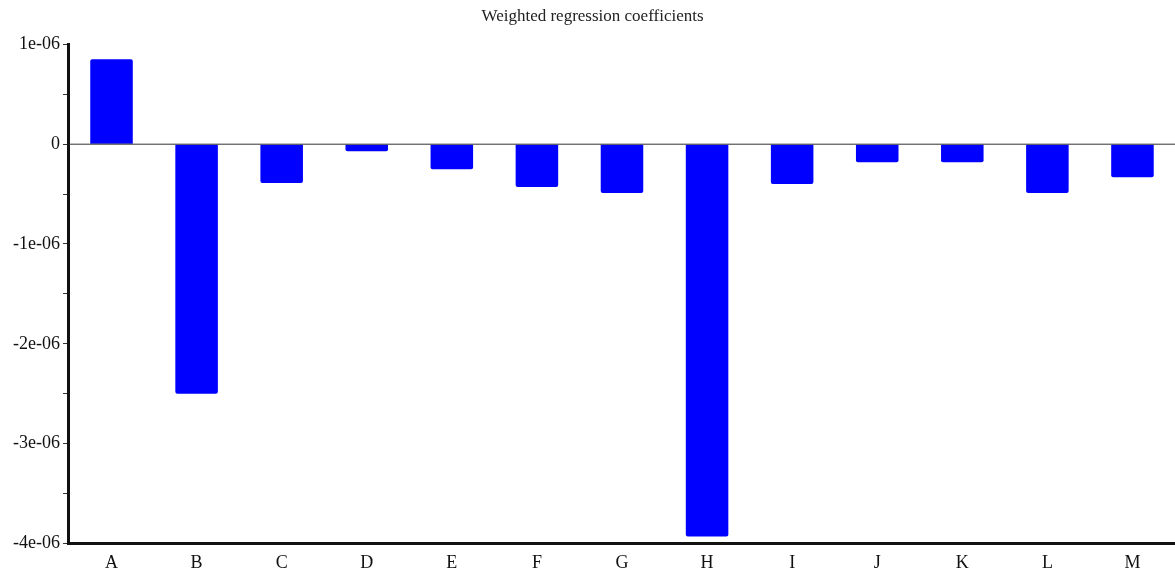 The image size is (1175, 581). Describe the element at coordinates (55, 142) in the screenshot. I see `y-tick-label: 0` at that location.